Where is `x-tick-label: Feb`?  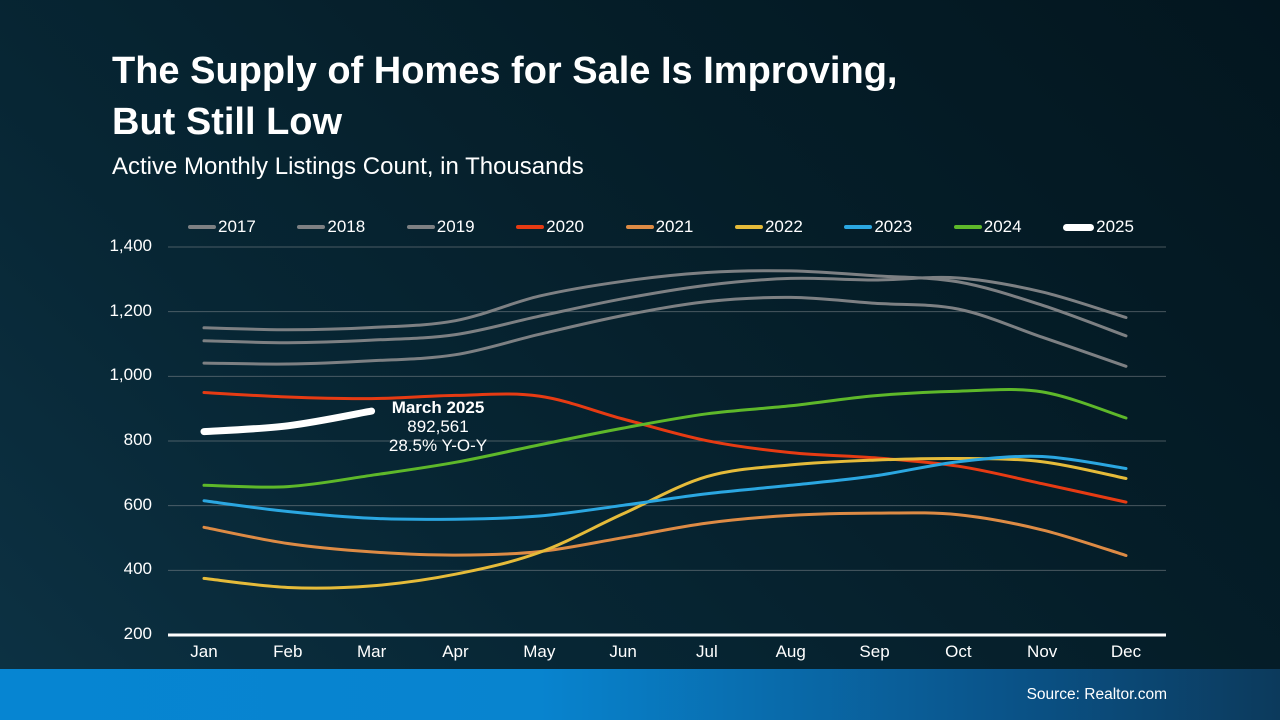 x-tick-label: Feb is located at coordinates (288, 651).